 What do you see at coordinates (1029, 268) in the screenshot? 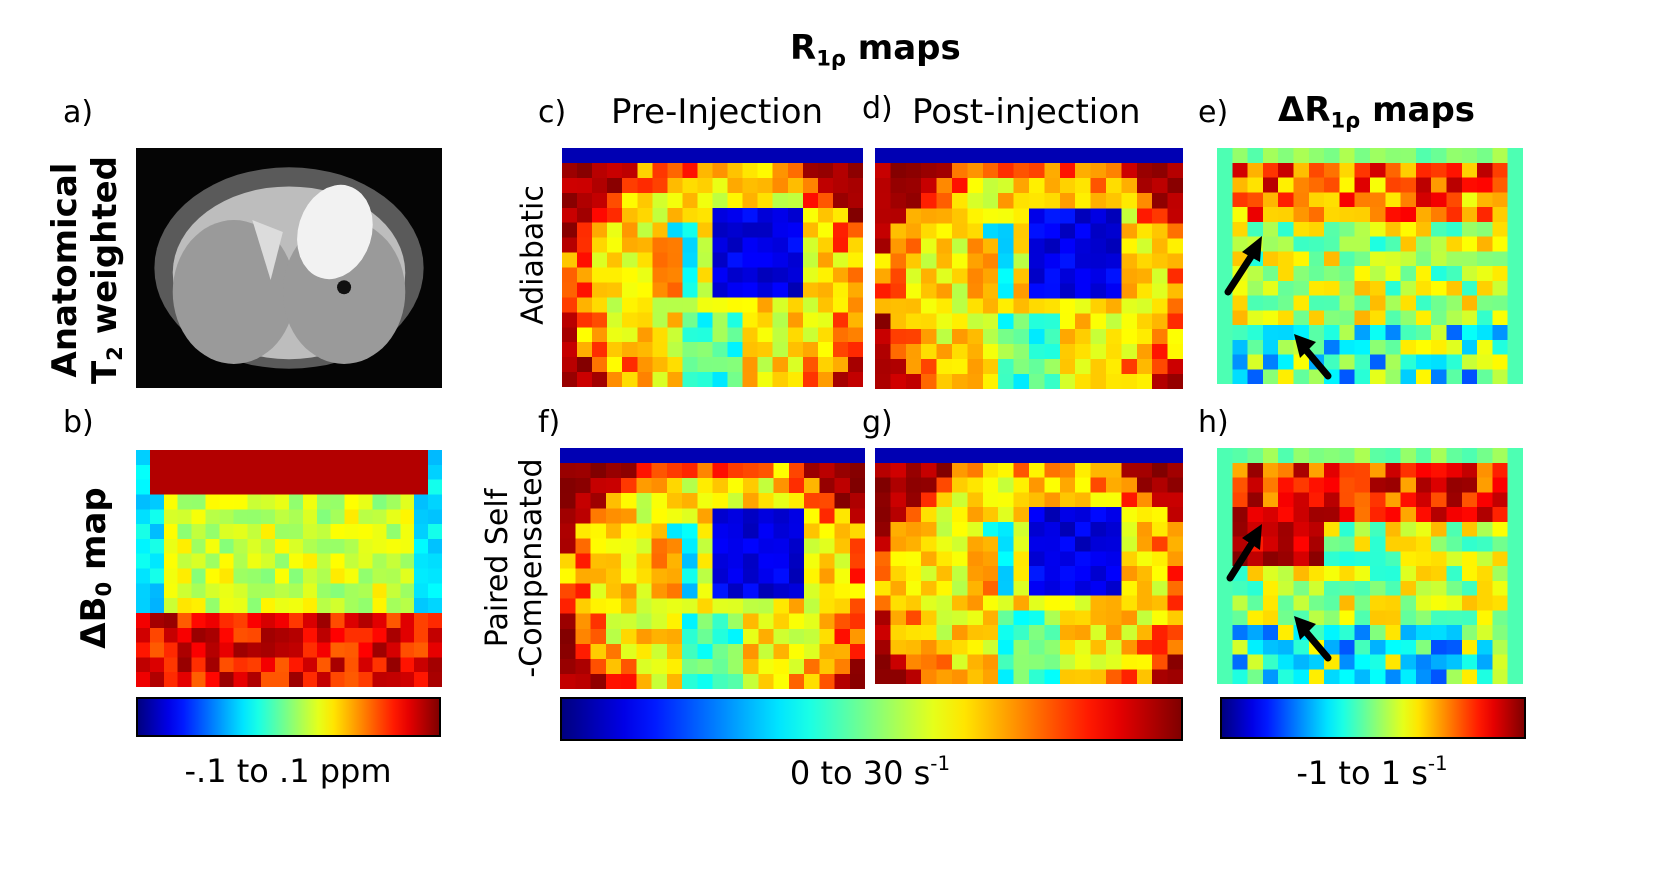
I see `r1rho-map-post-adiabatic` at bounding box center [1029, 268].